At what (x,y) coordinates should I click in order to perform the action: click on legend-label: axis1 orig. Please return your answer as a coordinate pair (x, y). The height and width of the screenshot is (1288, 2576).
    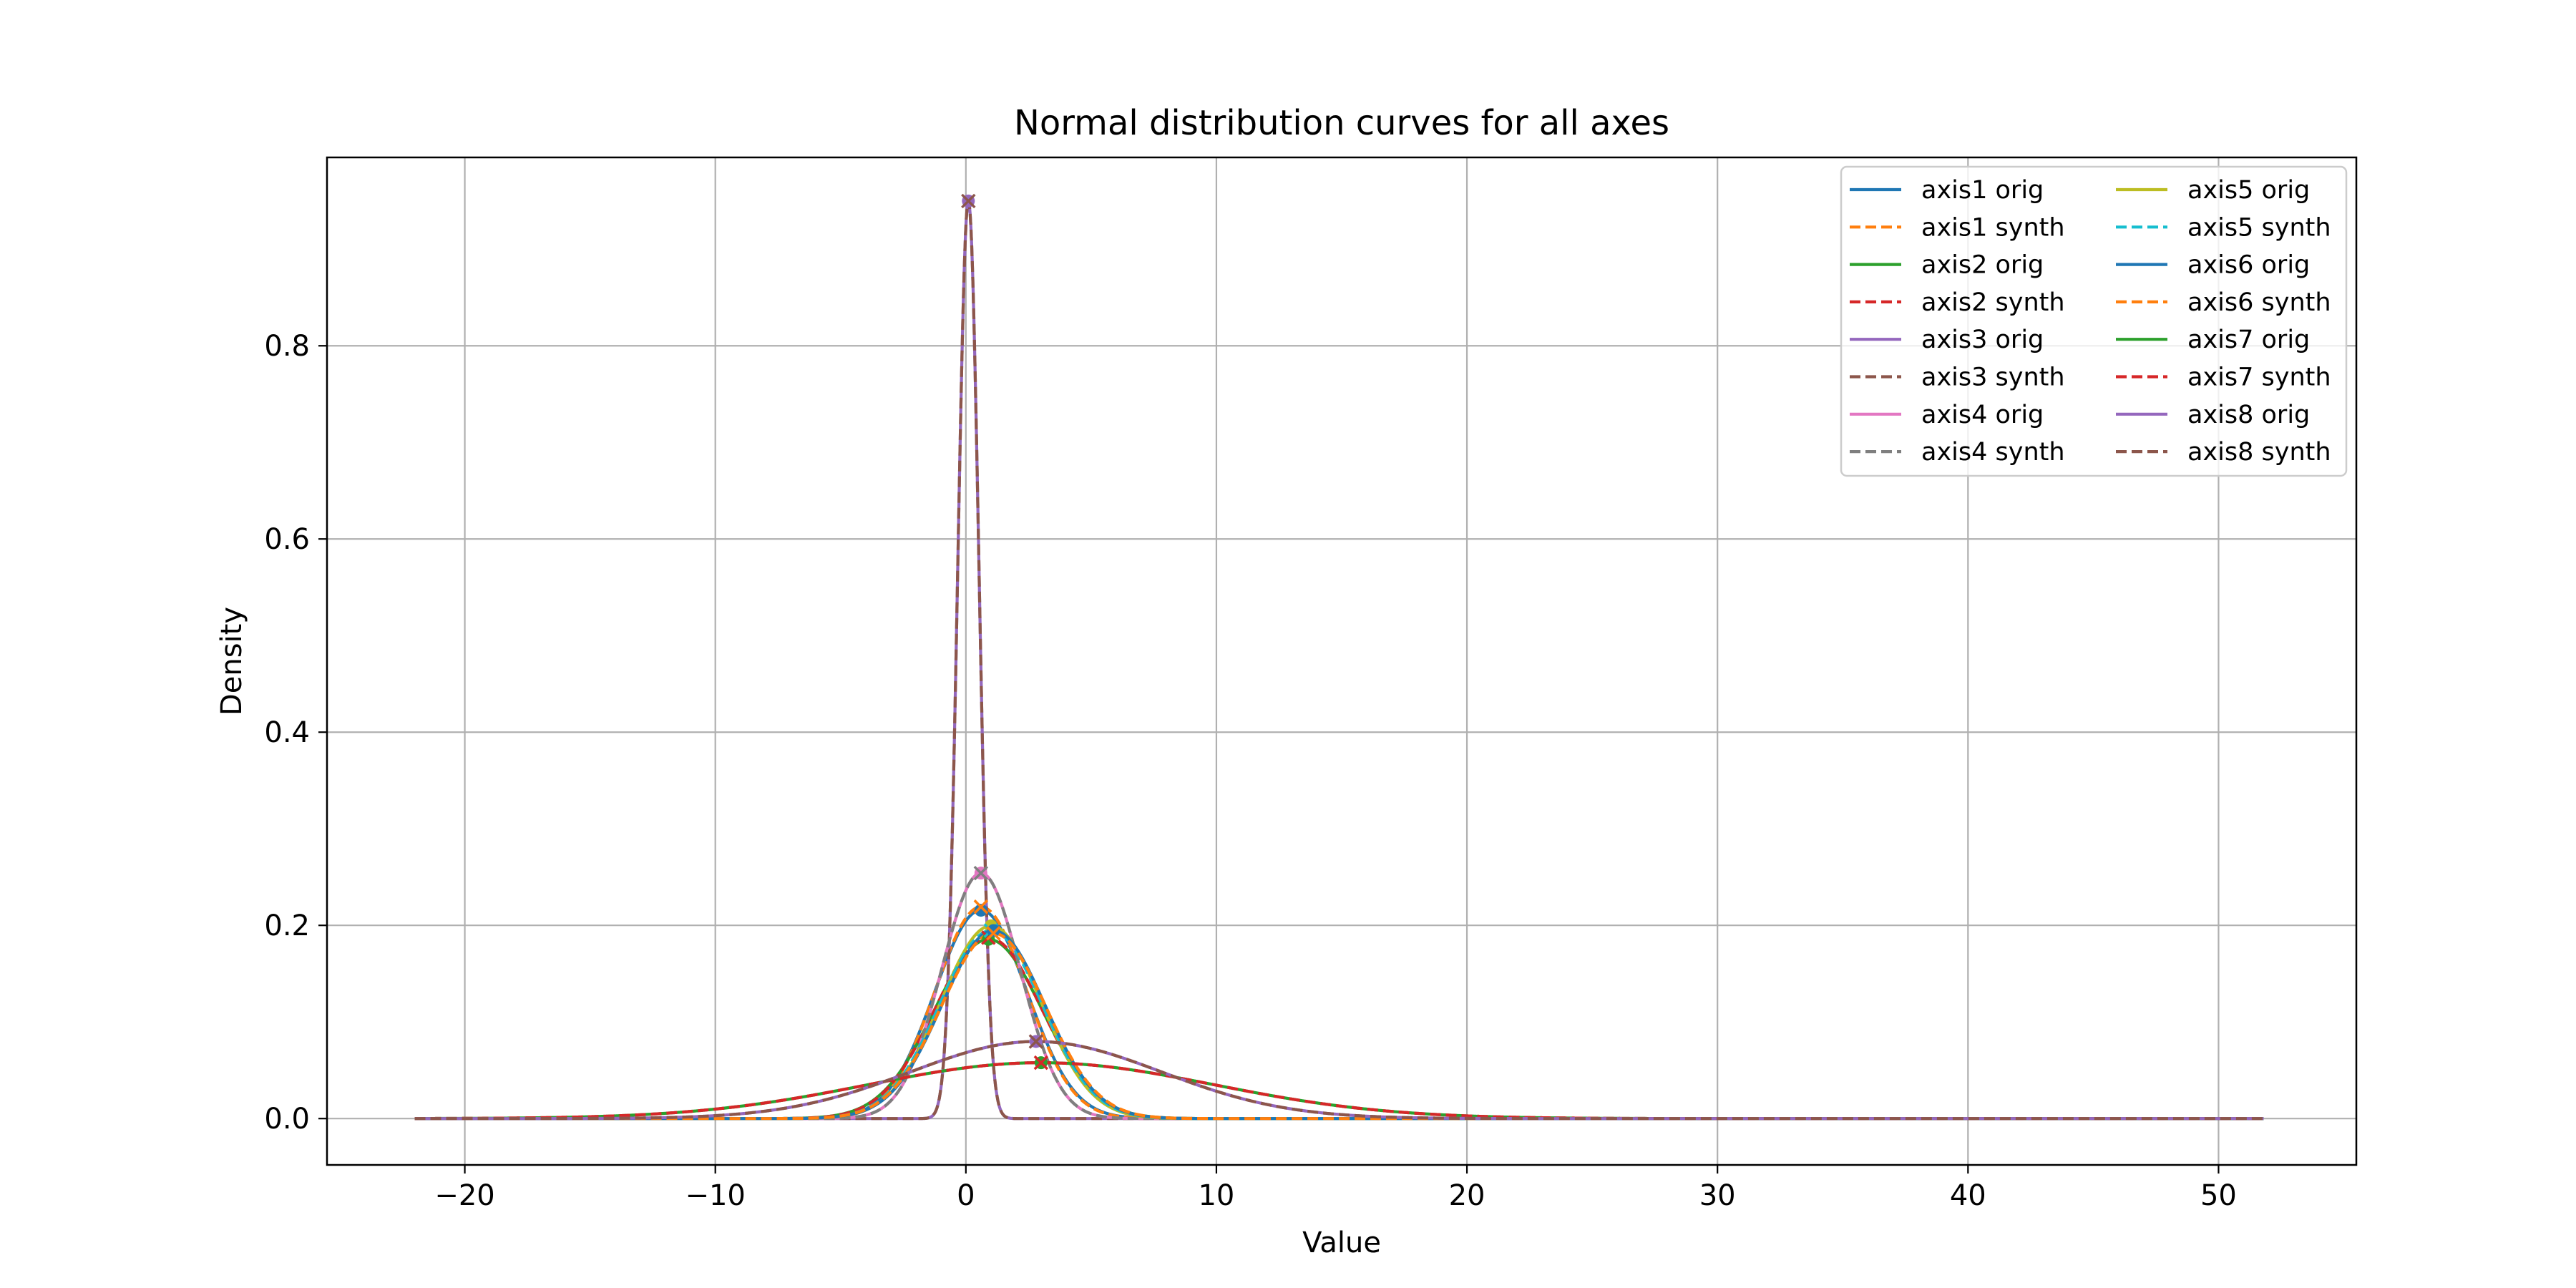
    Looking at the image, I should click on (1982, 190).